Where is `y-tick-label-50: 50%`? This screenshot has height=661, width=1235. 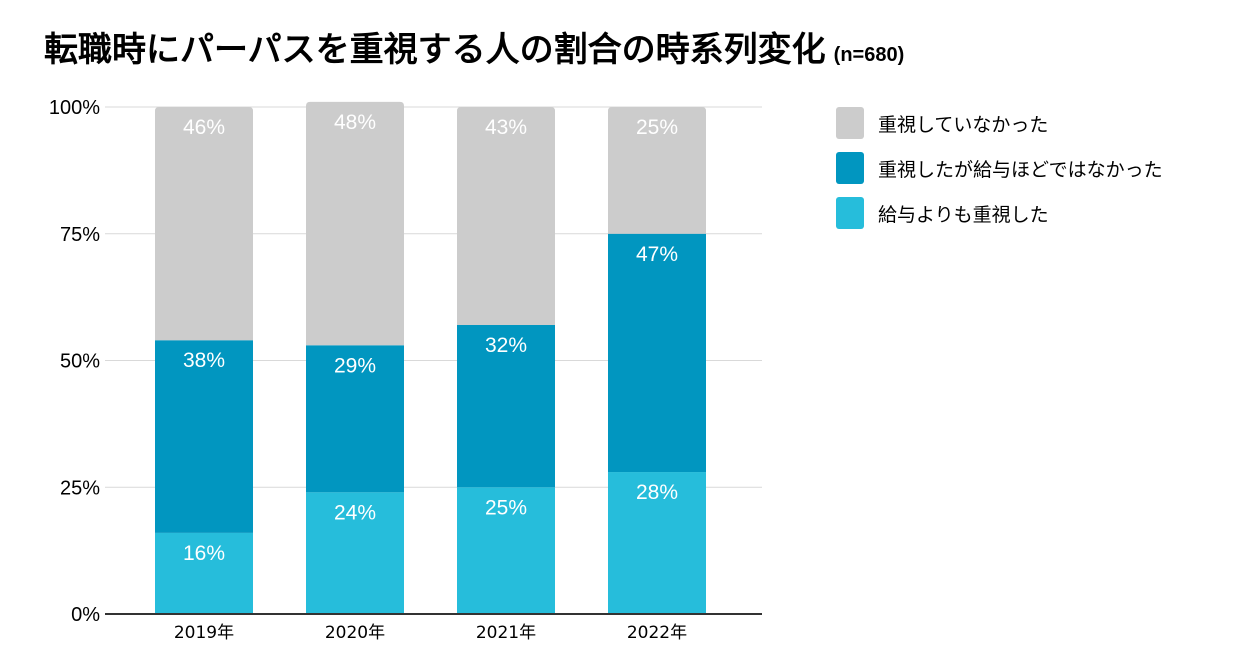
y-tick-label-50: 50% is located at coordinates (80, 362).